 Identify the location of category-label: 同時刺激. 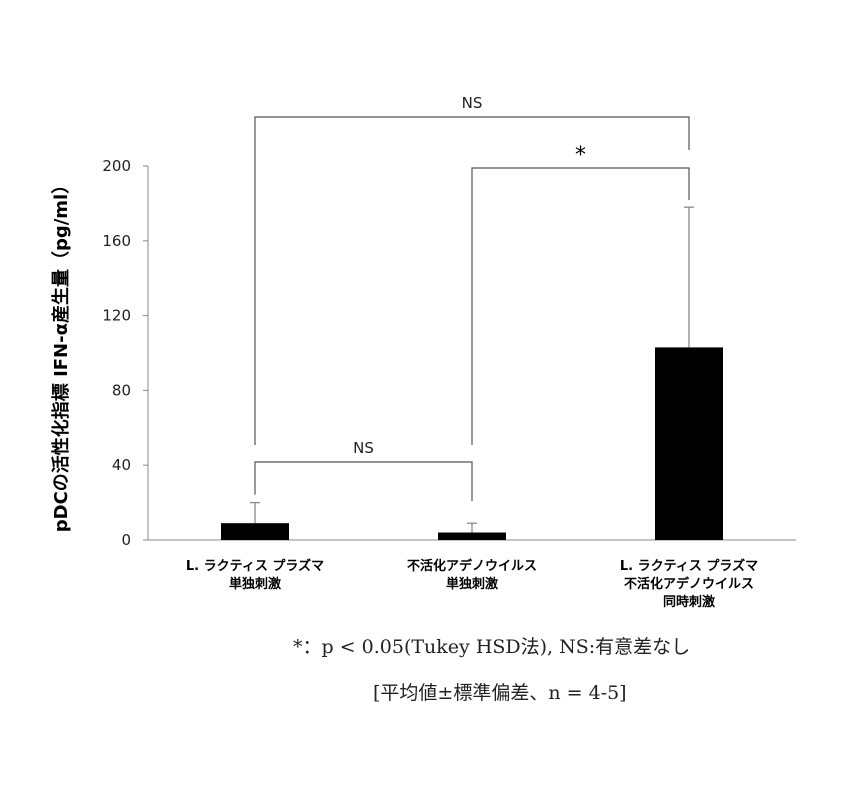
(689, 602).